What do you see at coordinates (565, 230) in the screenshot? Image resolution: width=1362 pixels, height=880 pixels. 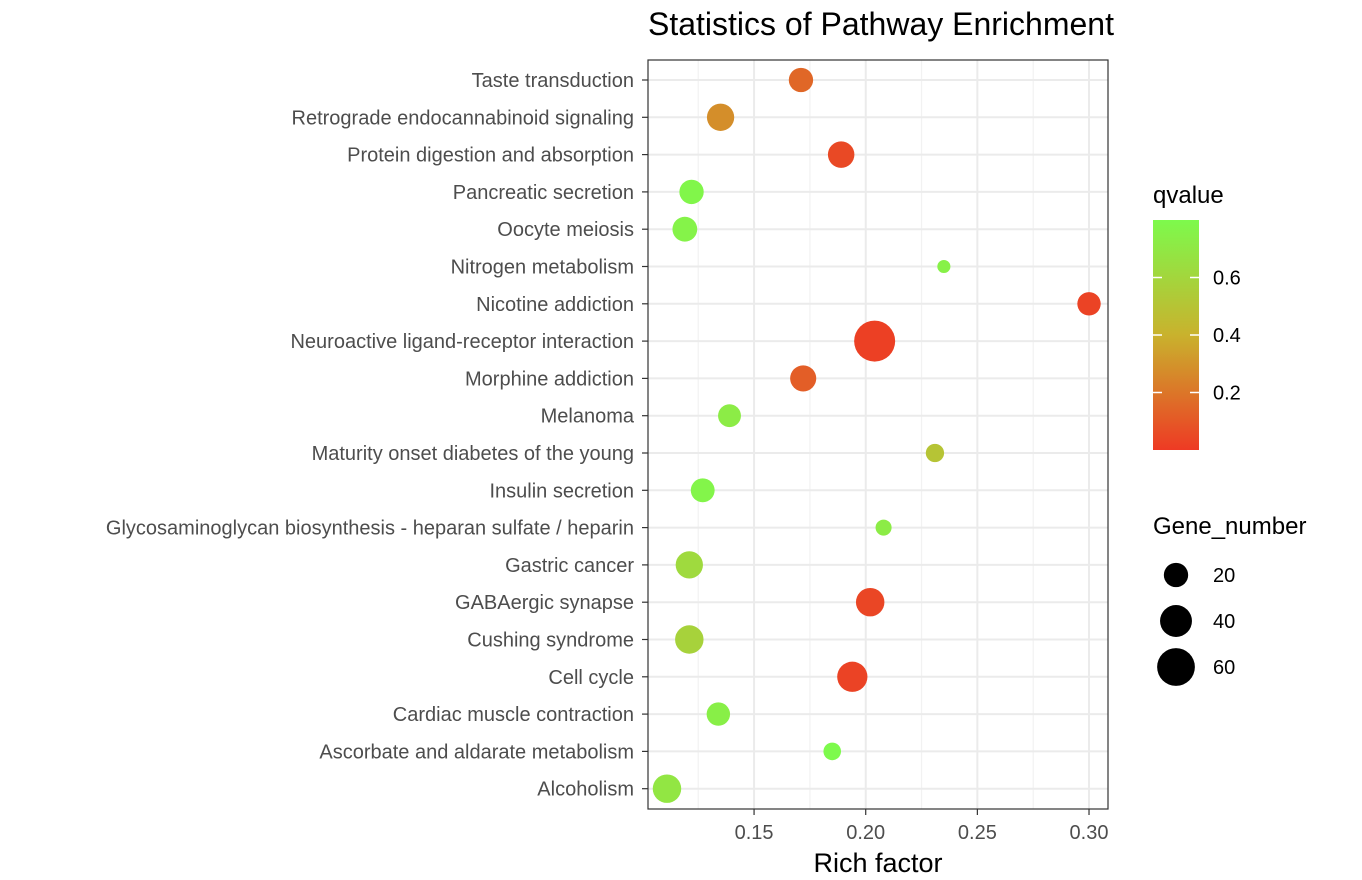 I see `y-tick-label: Oocyte meiosis` at bounding box center [565, 230].